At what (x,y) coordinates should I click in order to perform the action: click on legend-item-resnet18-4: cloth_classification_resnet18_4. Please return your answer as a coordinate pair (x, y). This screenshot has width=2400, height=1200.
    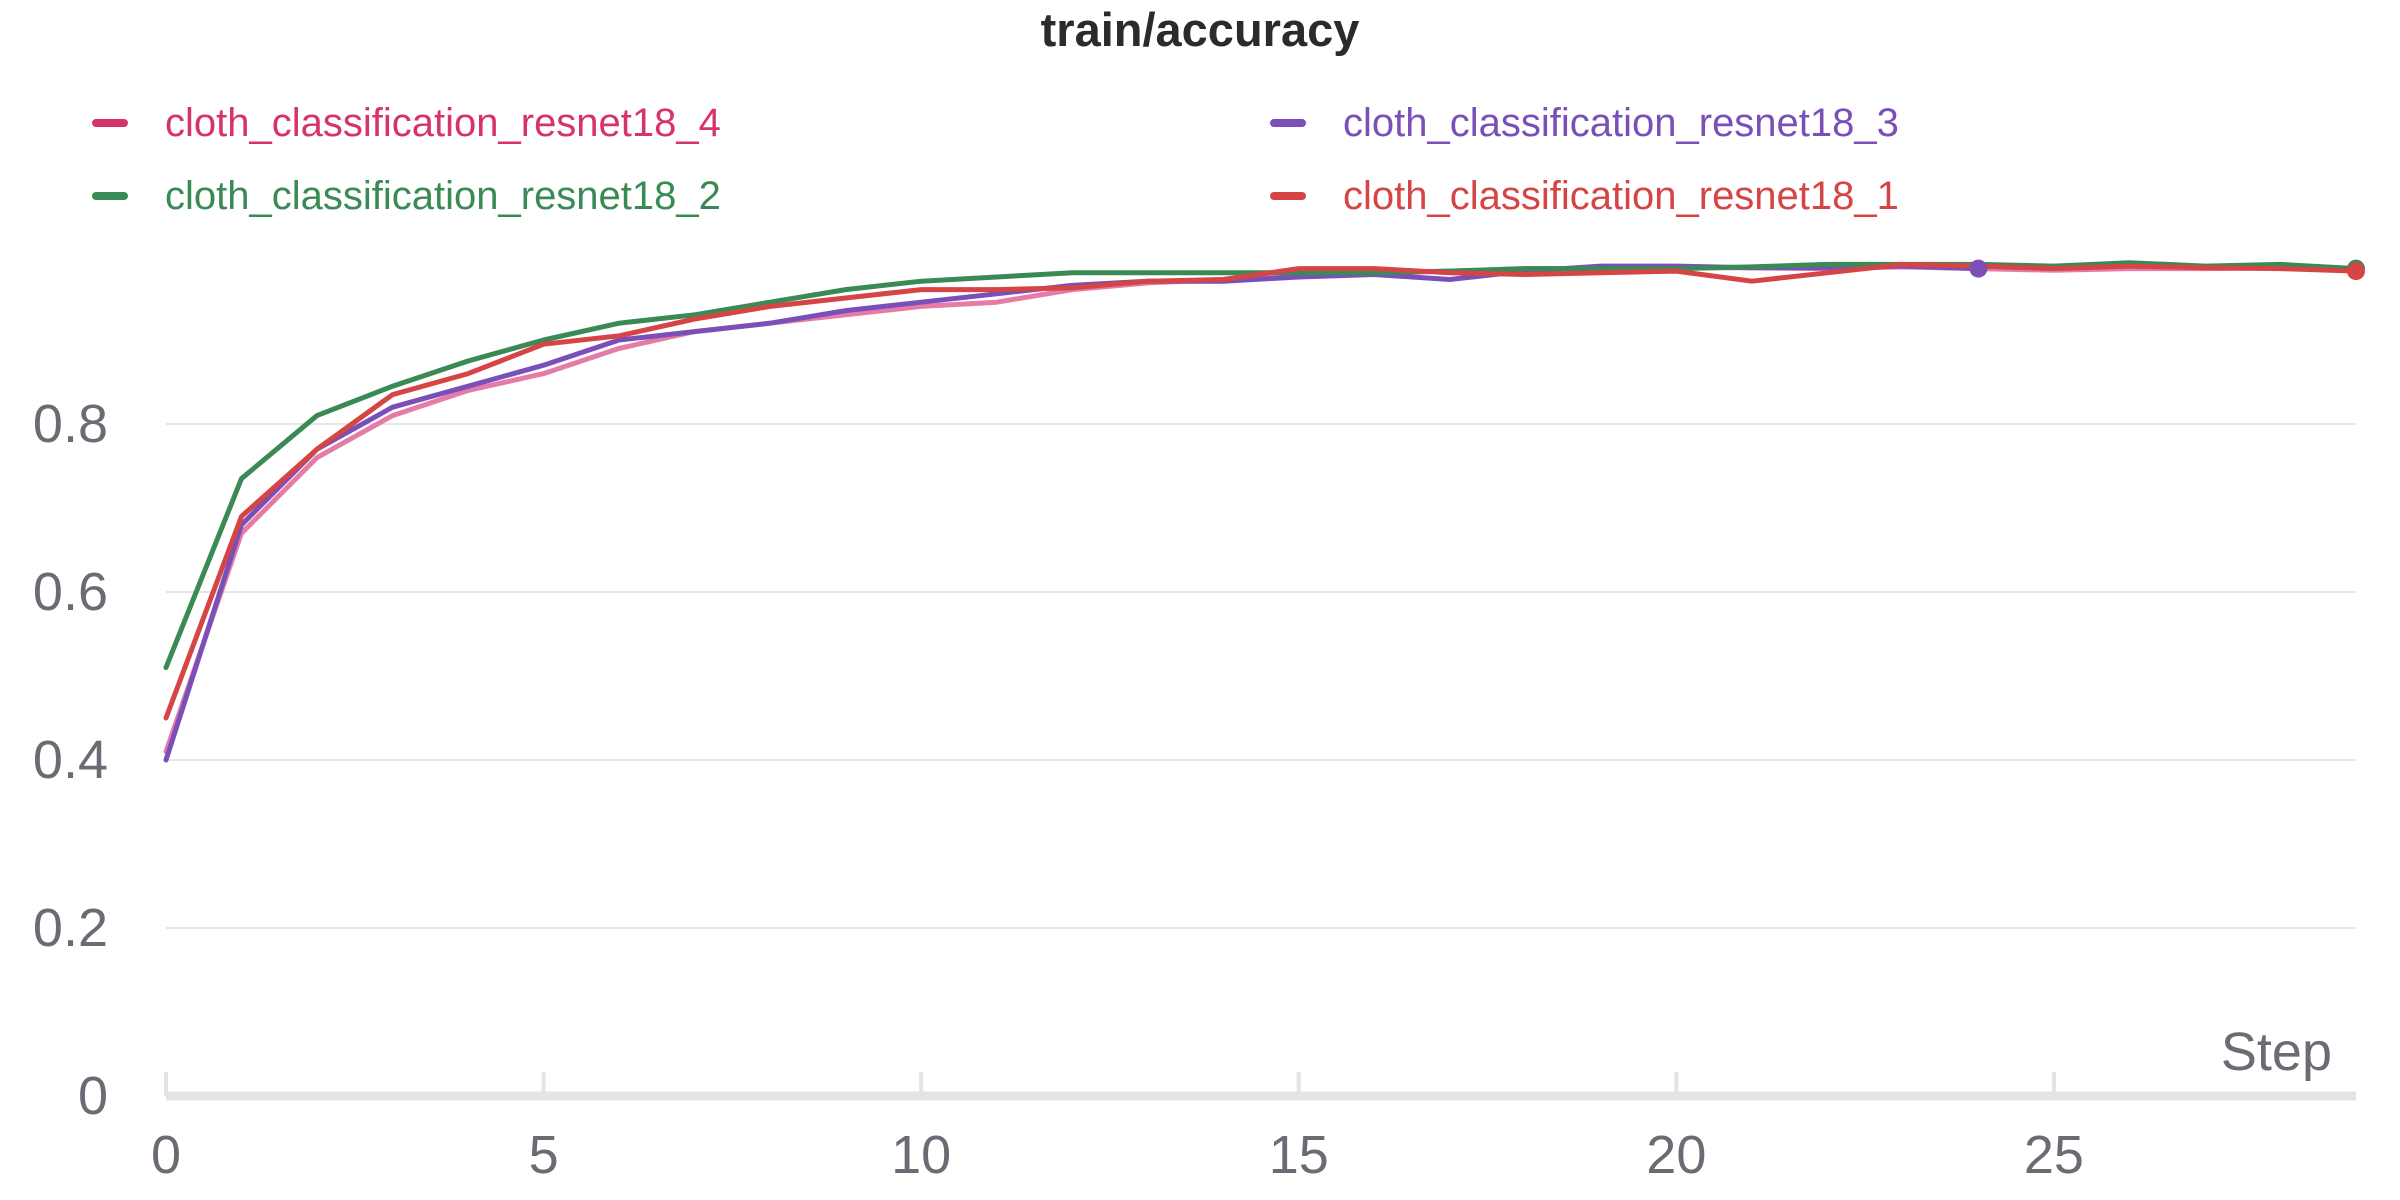
    Looking at the image, I should click on (406, 123).